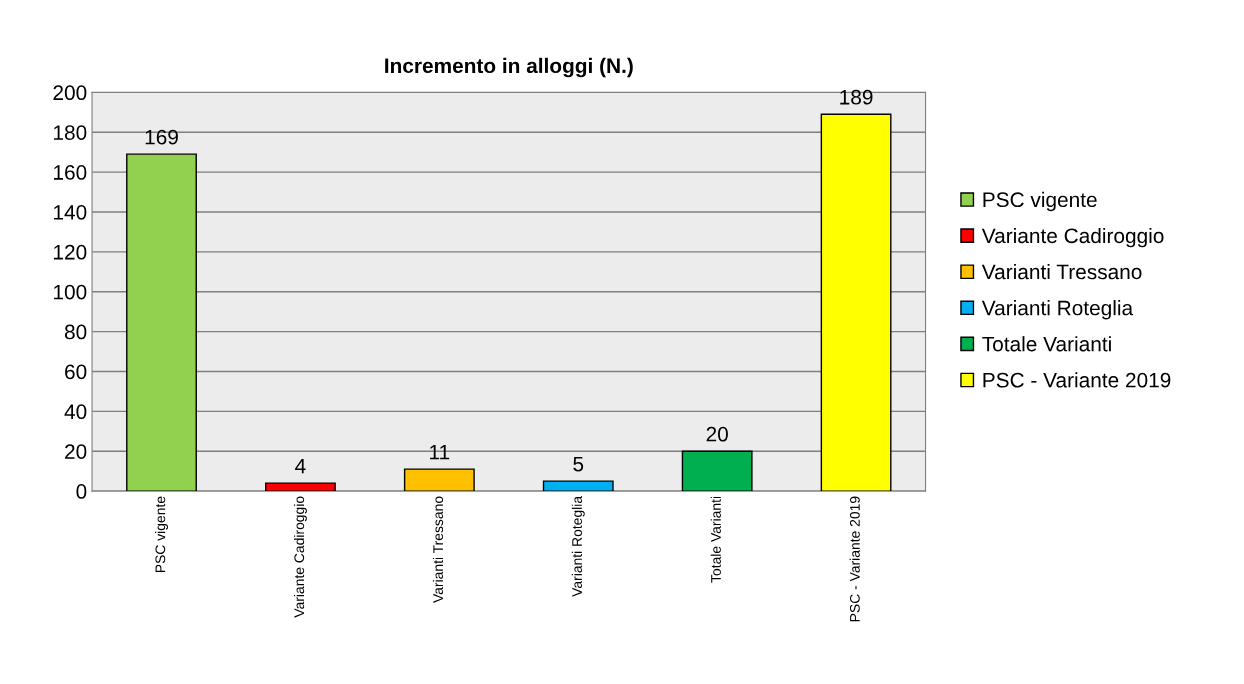 Image resolution: width=1244 pixels, height=684 pixels. I want to click on x-tick-label: PSC vigente, so click(161, 534).